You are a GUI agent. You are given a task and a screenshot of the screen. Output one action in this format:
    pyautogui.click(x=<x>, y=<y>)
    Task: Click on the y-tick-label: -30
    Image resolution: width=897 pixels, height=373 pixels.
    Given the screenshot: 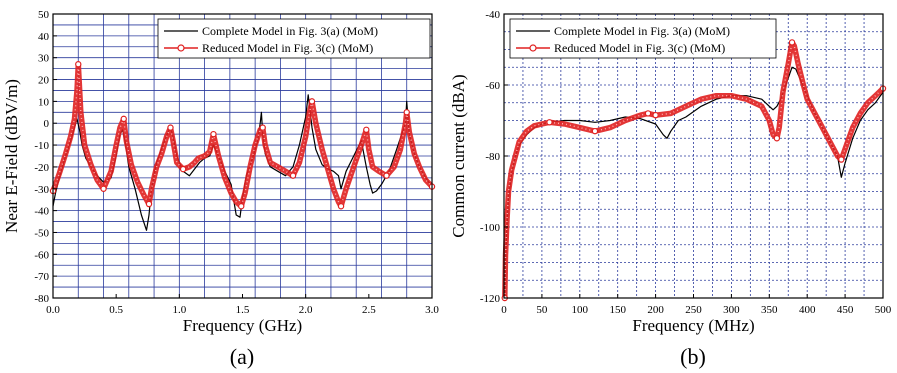 What is the action you would take?
    pyautogui.click(x=41, y=190)
    